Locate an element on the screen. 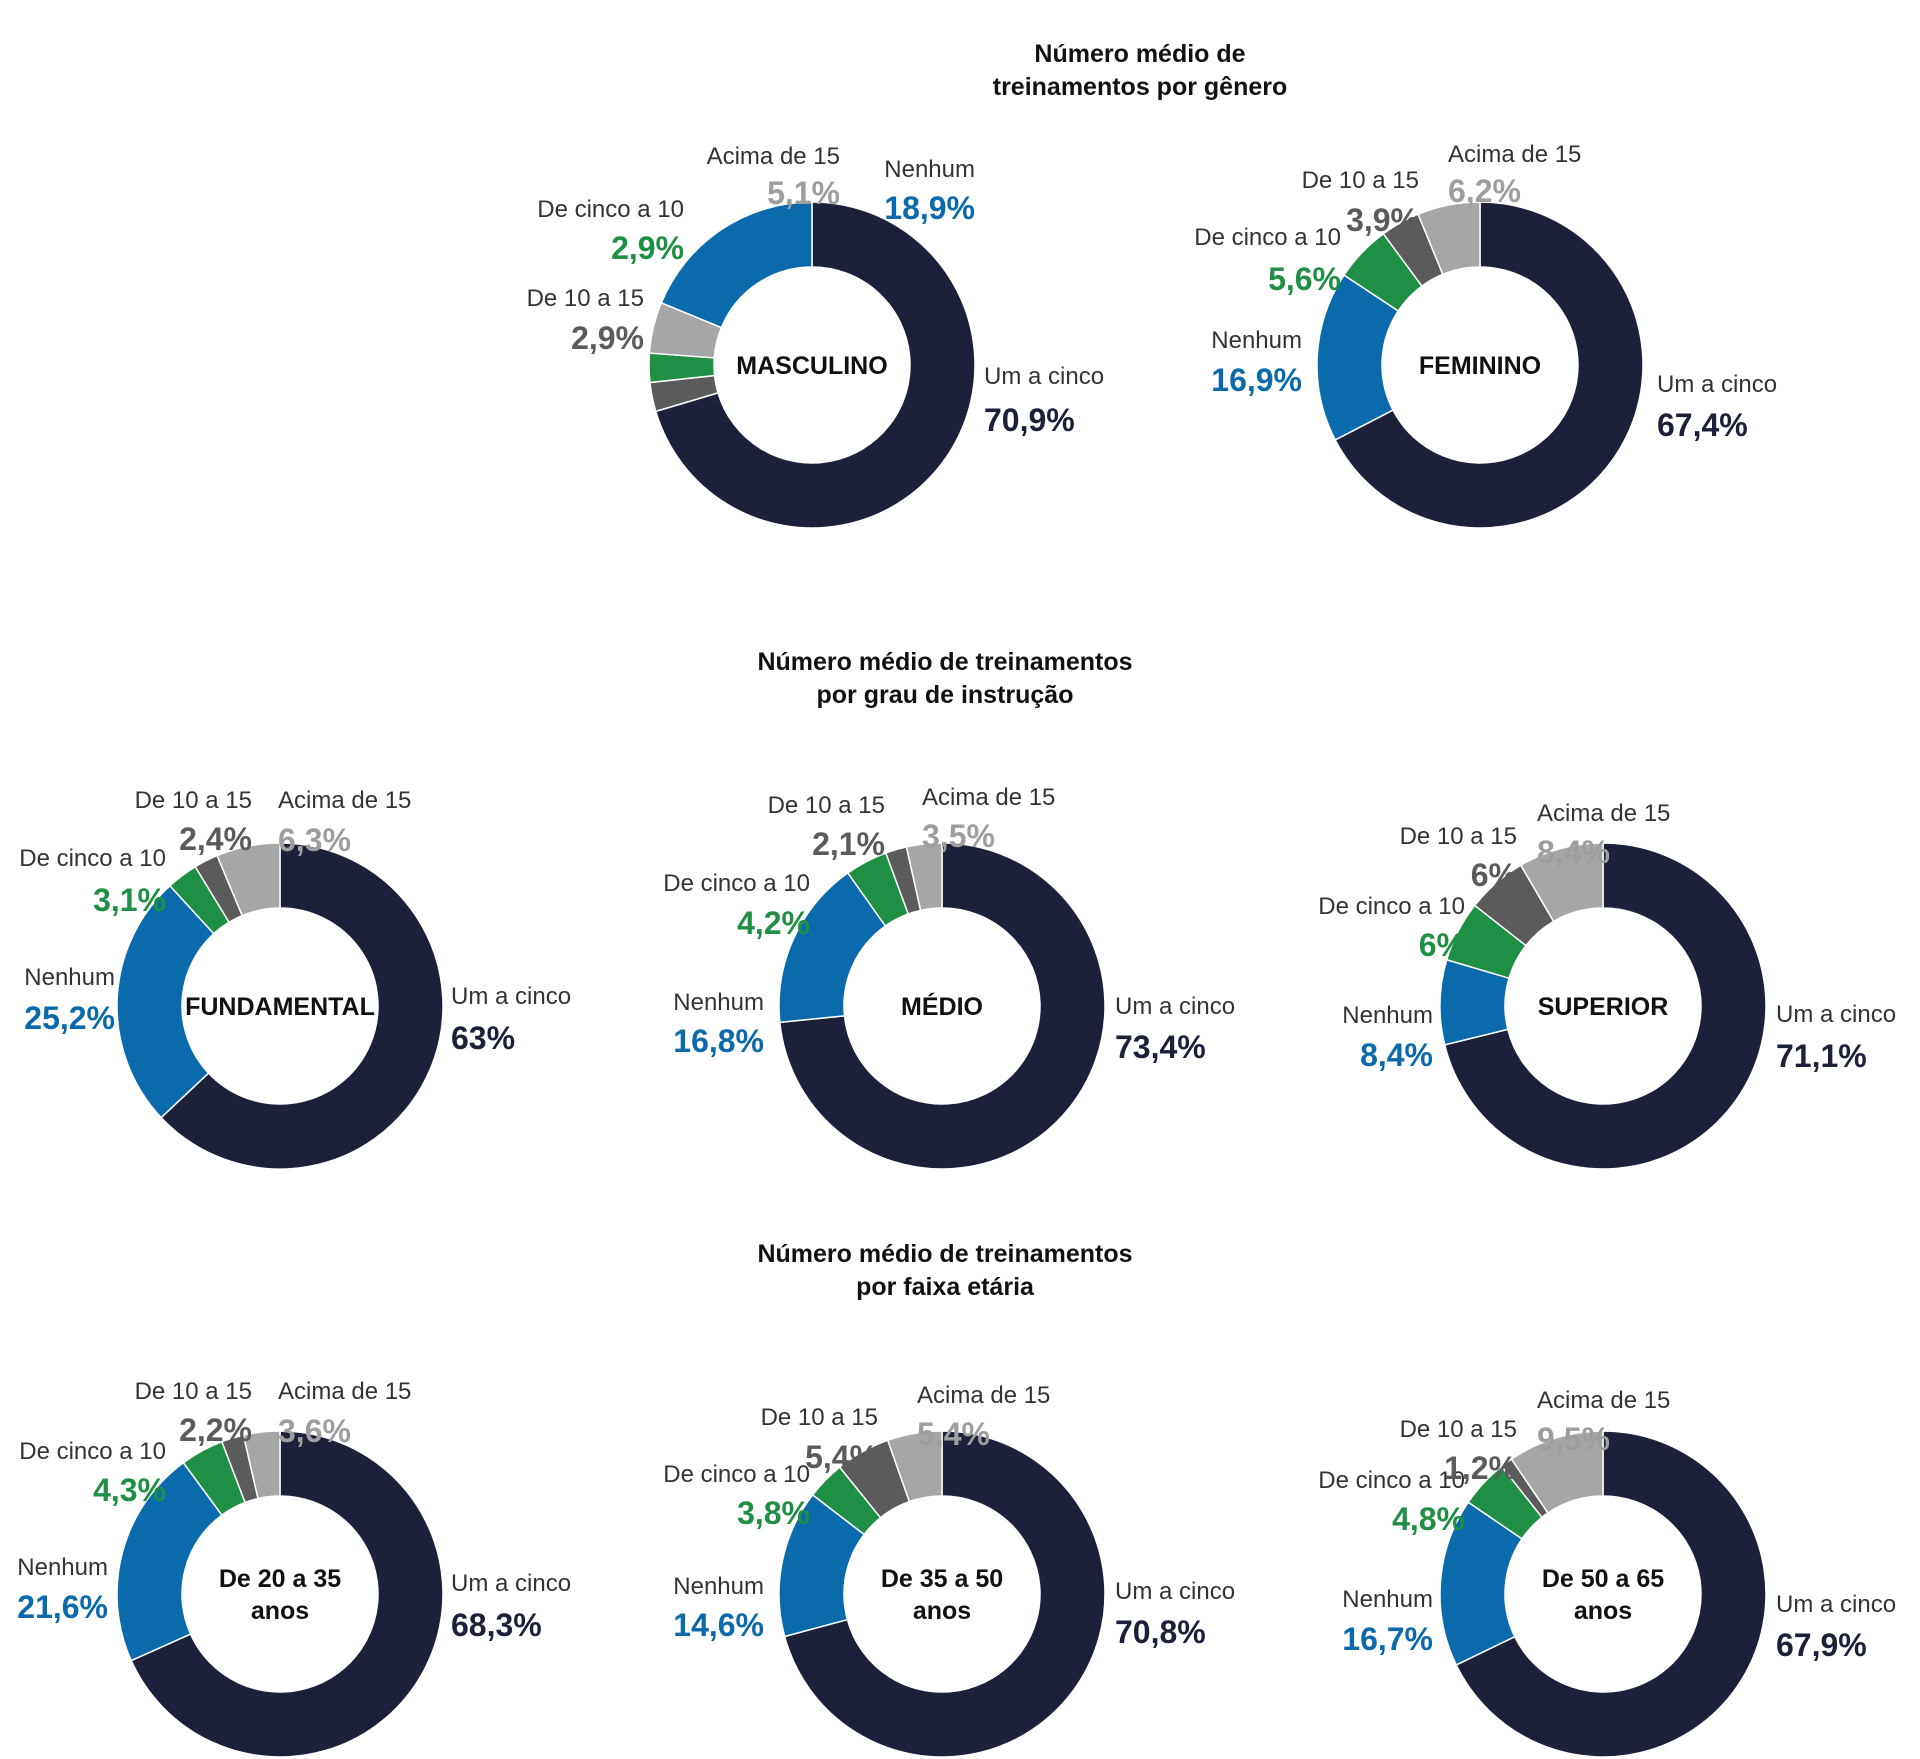 This screenshot has height=1759, width=1920. slice-pct-de-cinco-a-10: 3,1% is located at coordinates (129, 900).